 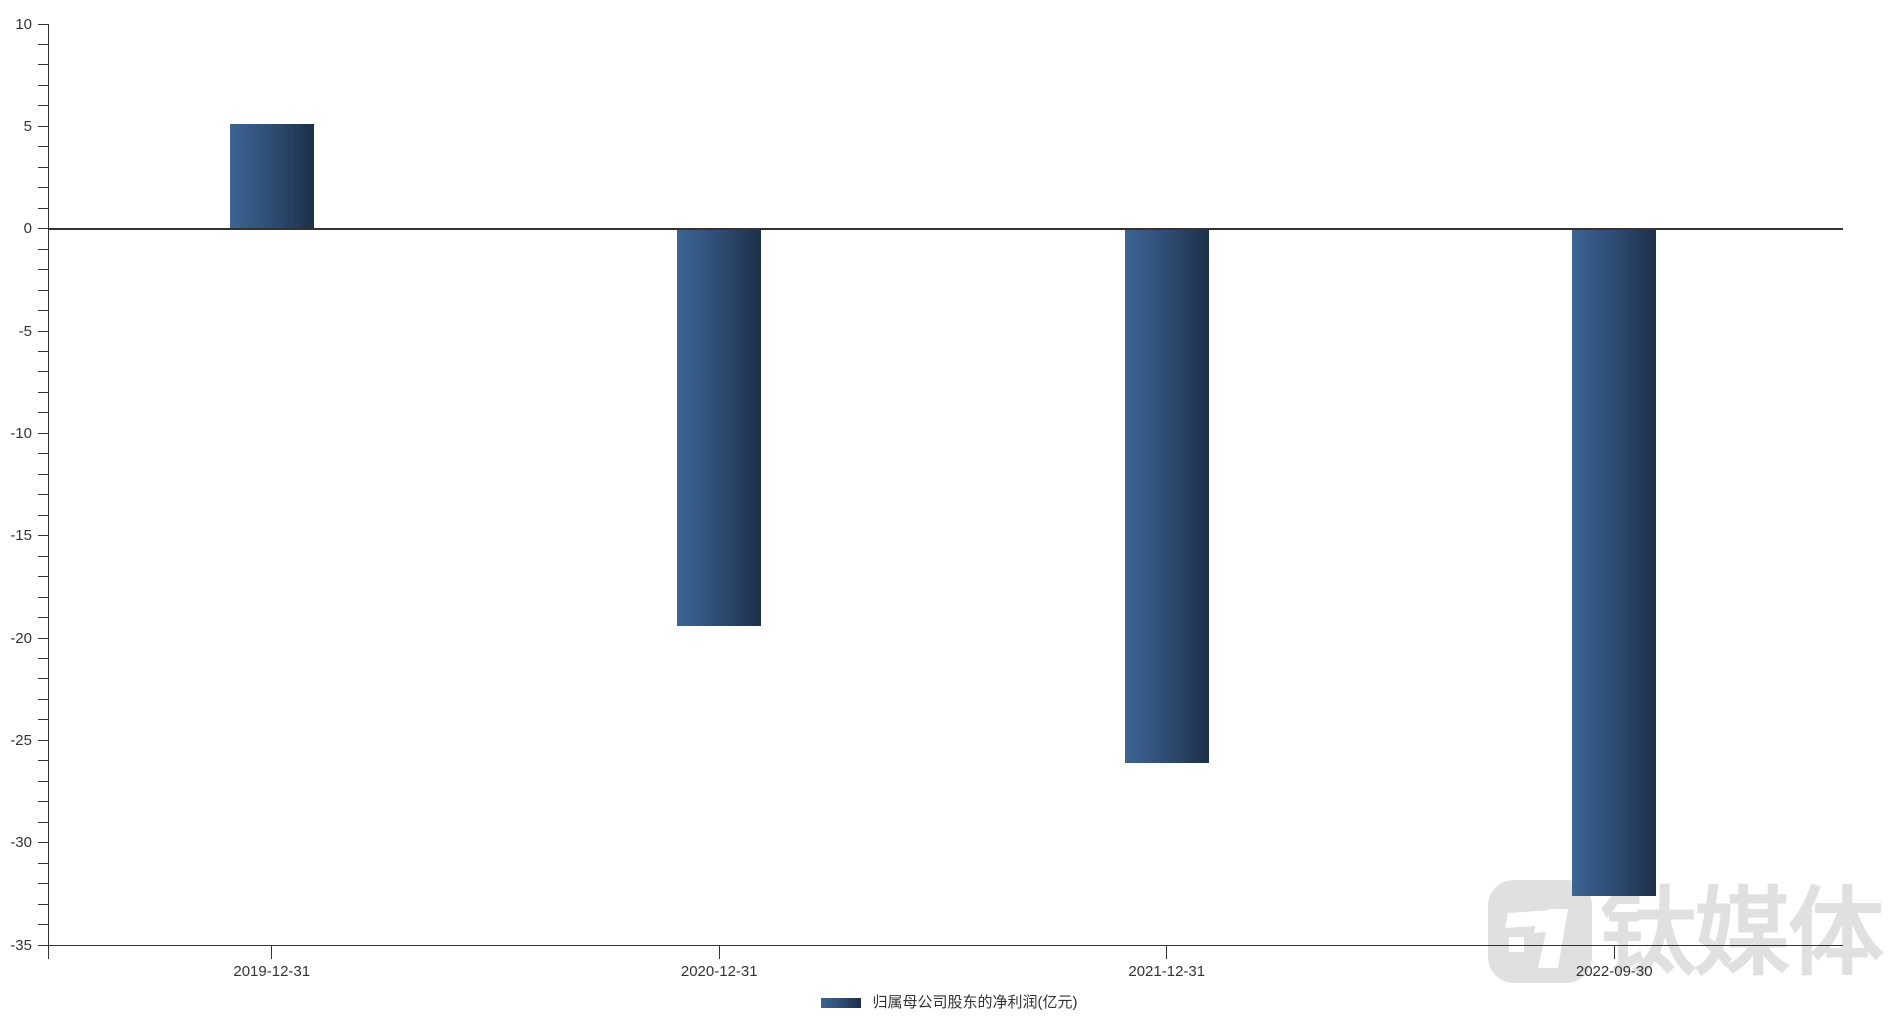 What do you see at coordinates (48, 491) in the screenshot?
I see `y-axis-line` at bounding box center [48, 491].